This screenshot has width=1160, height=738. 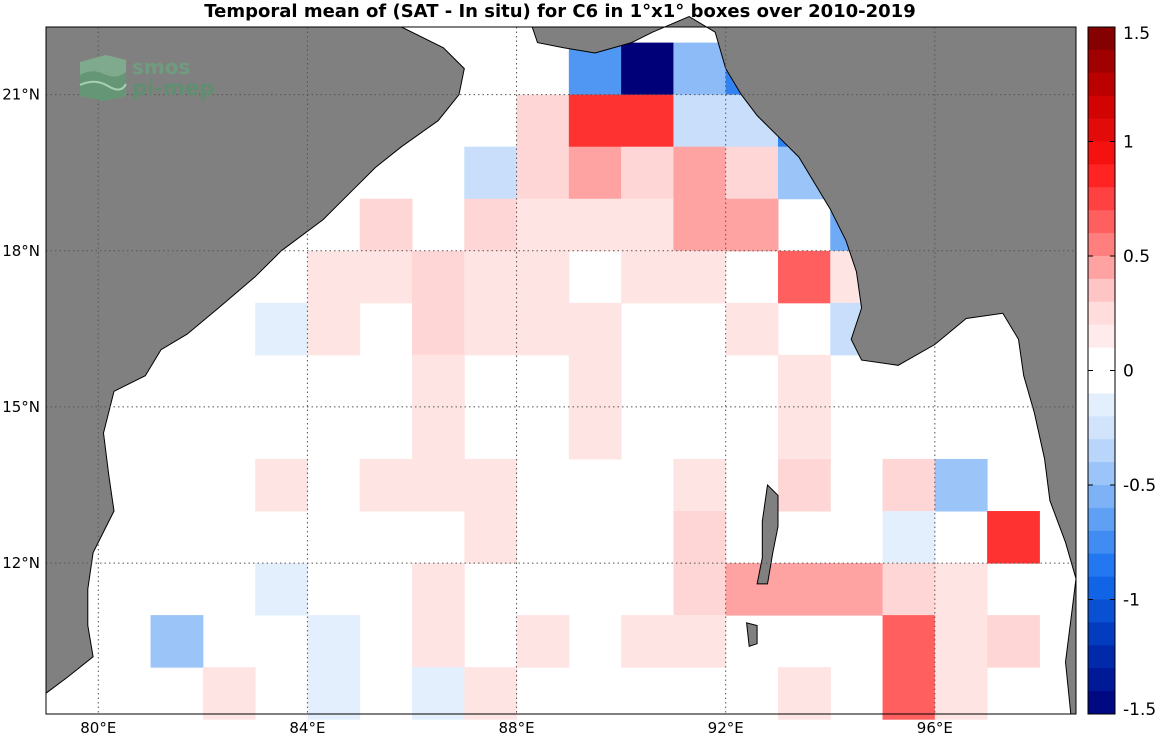 What do you see at coordinates (1136, 257) in the screenshot?
I see `colorbar-tick-label: 0.5` at bounding box center [1136, 257].